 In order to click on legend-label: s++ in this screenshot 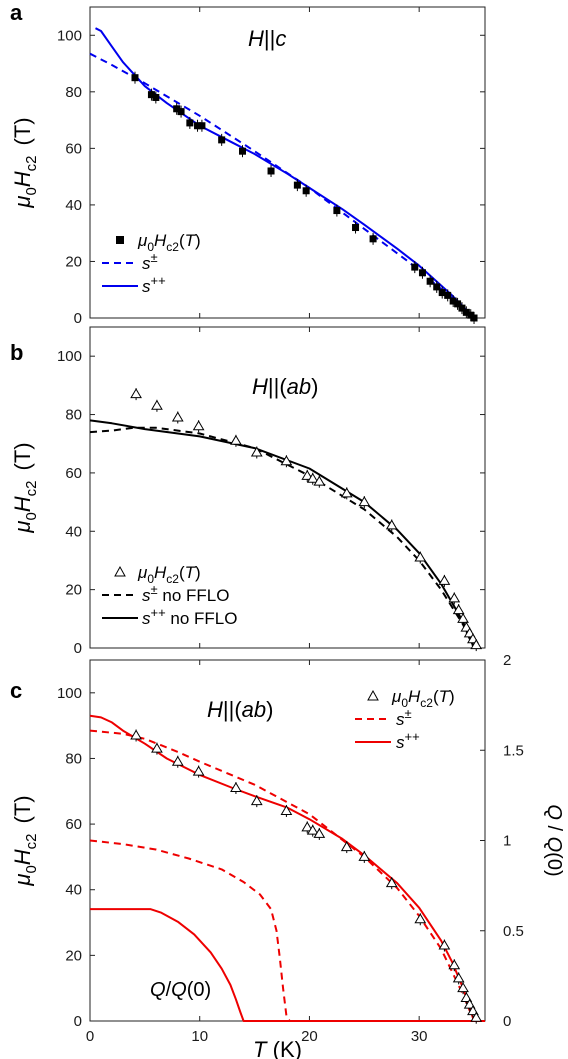, I will do `click(408, 740)`.